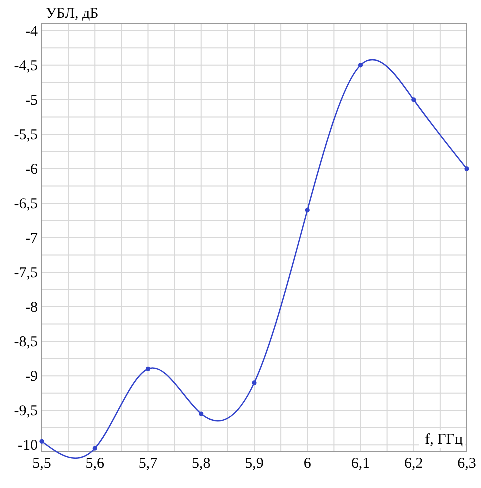 This screenshot has width=481, height=488. I want to click on x-axis-title: f, ГГц, so click(444, 440).